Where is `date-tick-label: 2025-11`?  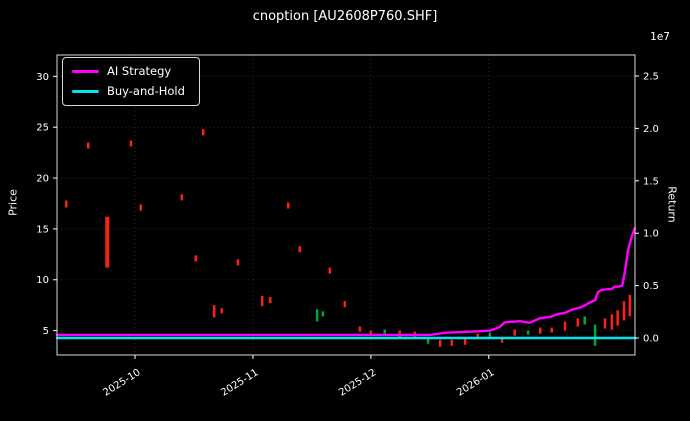 date-tick-label: 2025-11 is located at coordinates (239, 382).